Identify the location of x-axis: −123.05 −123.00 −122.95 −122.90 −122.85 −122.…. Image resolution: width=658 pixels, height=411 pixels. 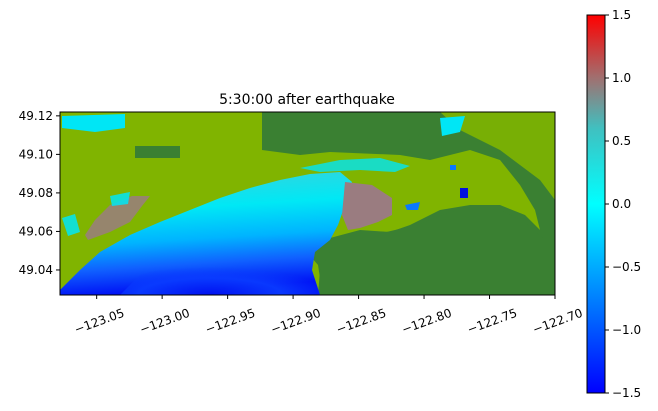
(328, 316).